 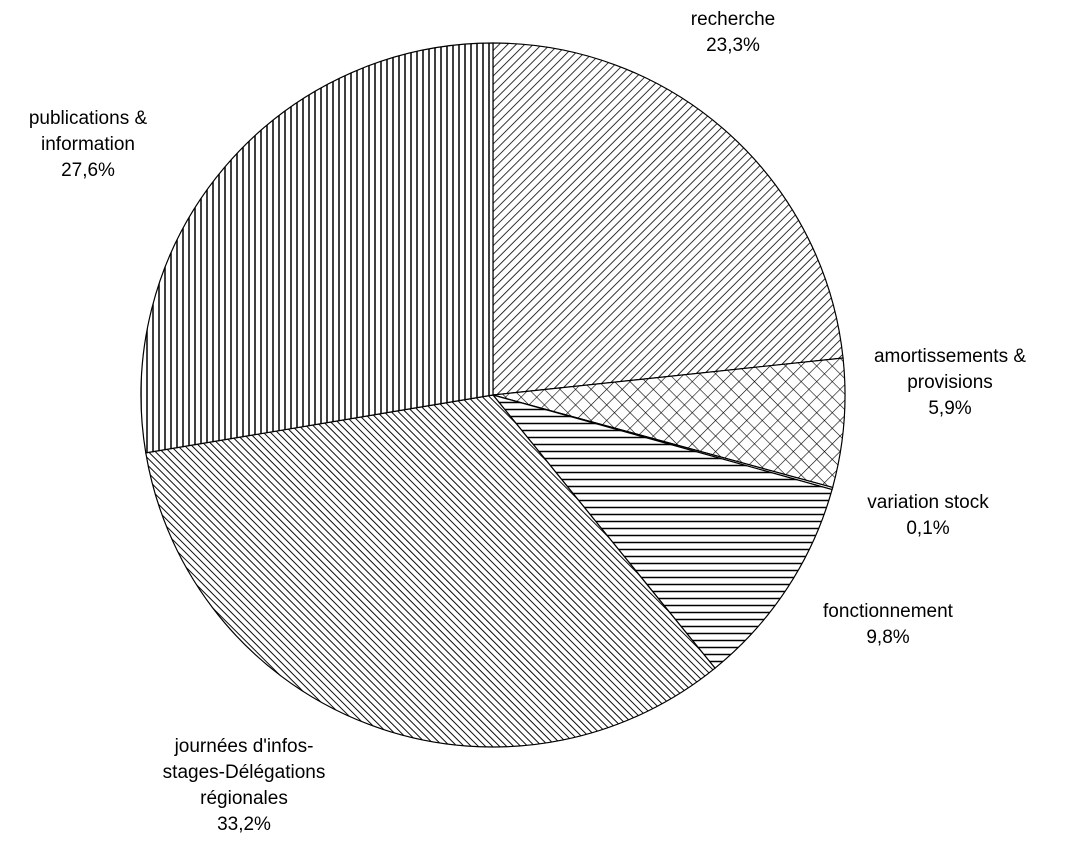 I want to click on slice-label-1: amortissements & provisions 5,9%, so click(x=950, y=382).